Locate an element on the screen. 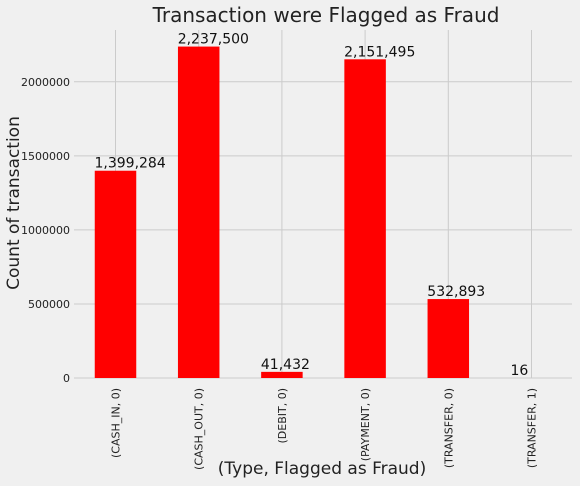 This screenshot has height=486, width=580. x-tick-label: (CASH_IN, 0) is located at coordinates (116, 423).